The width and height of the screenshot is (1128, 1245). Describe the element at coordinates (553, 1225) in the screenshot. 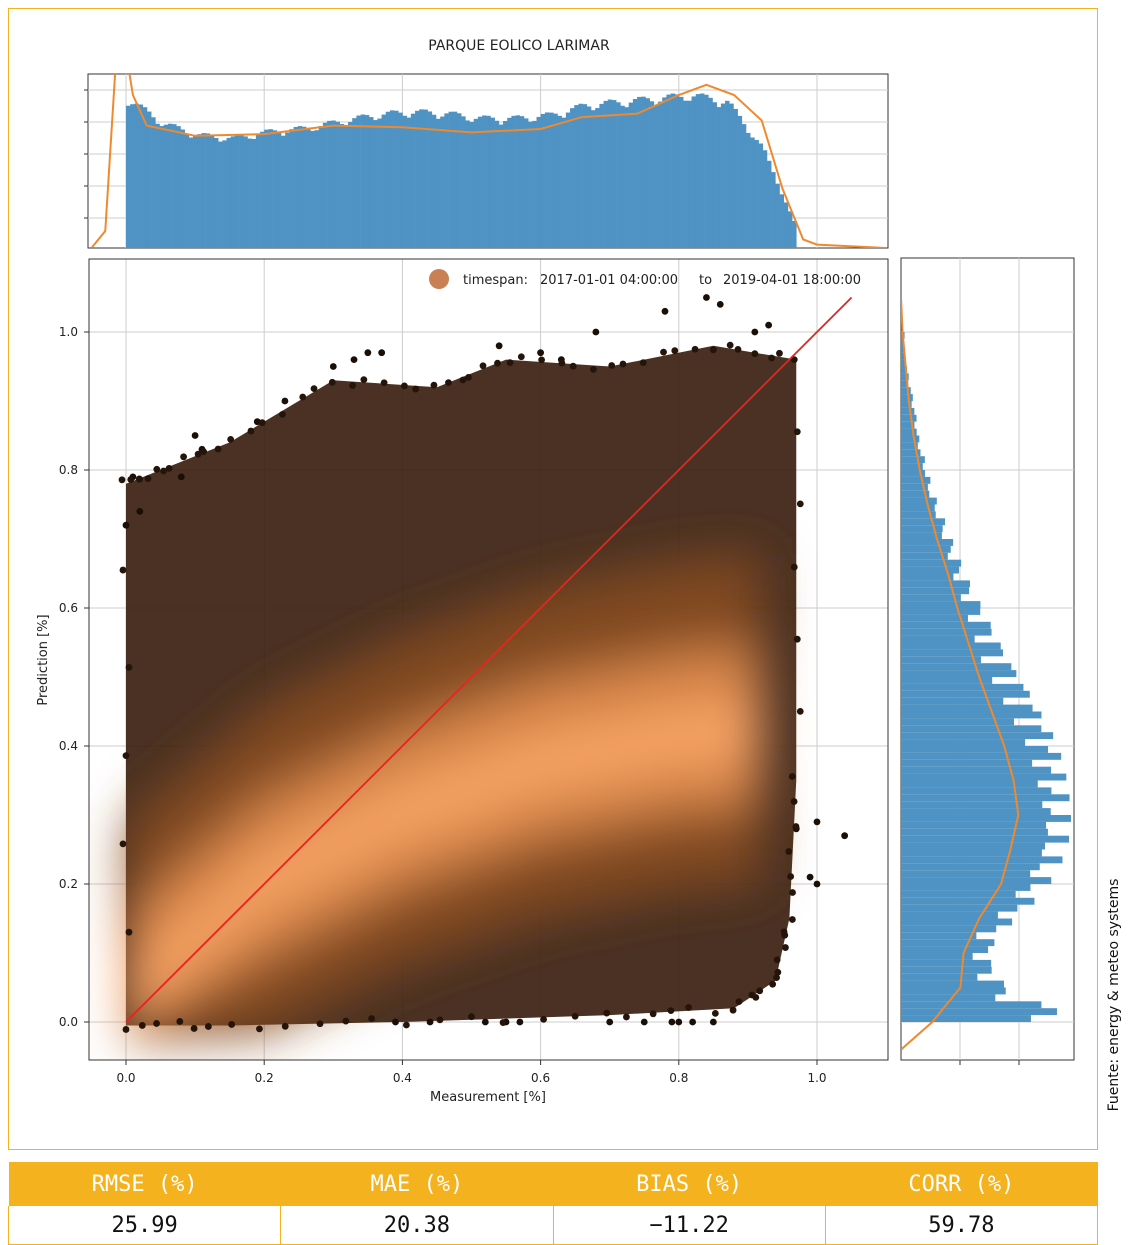

I see `metrics-value-row: 25.99 20.38 −11.22 59.78` at that location.